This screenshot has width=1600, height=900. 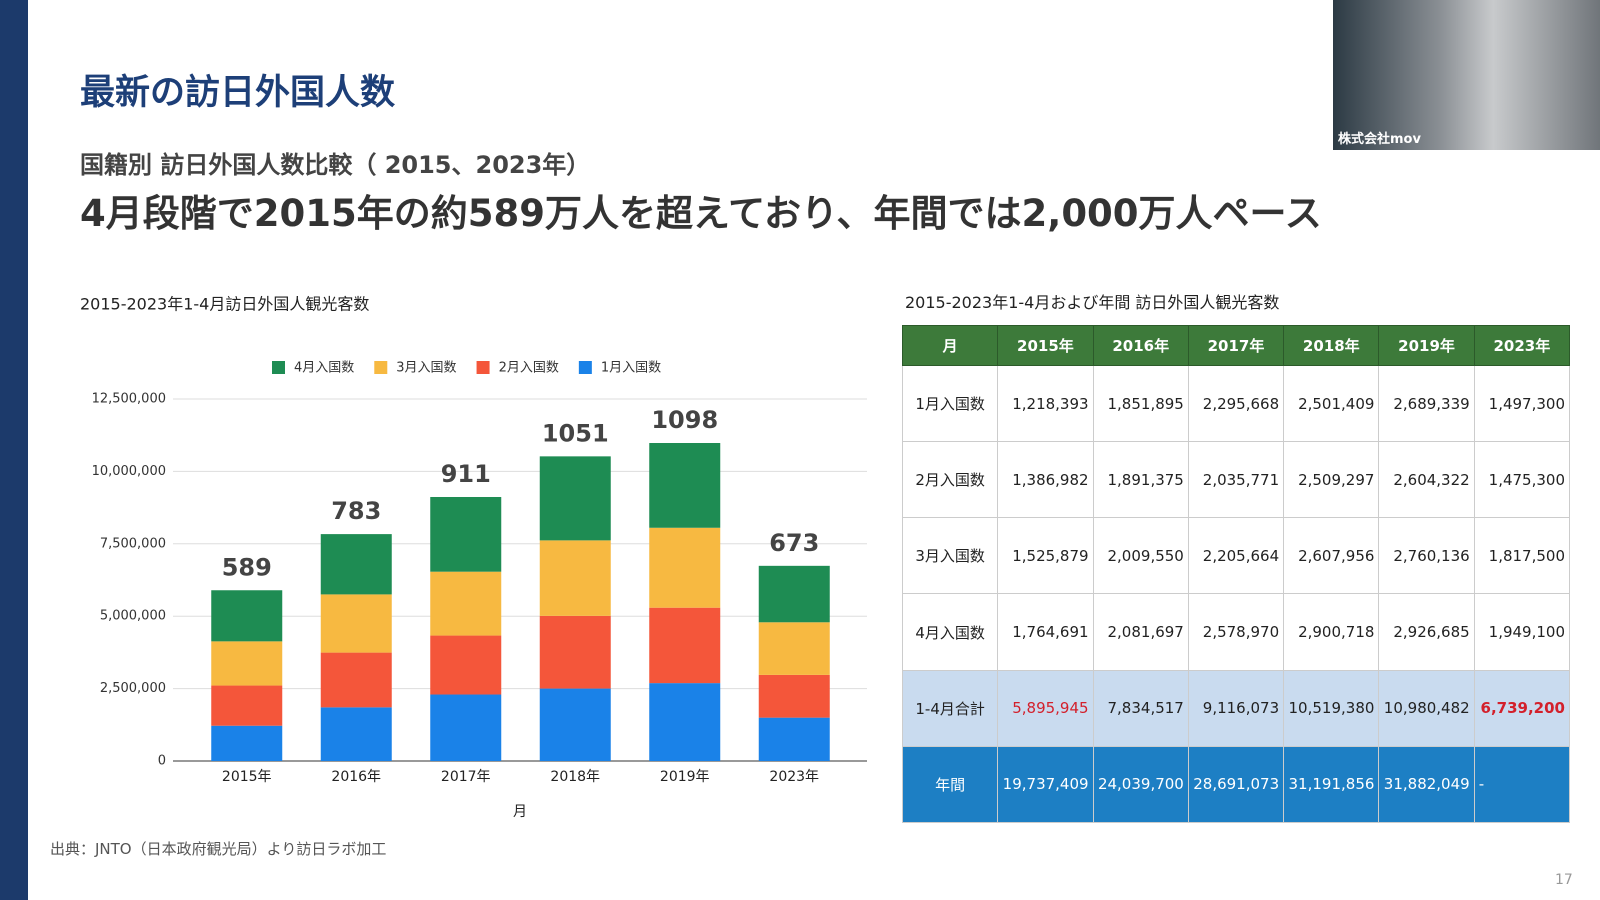 I want to click on x-tick-label: 2016年, so click(x=356, y=777).